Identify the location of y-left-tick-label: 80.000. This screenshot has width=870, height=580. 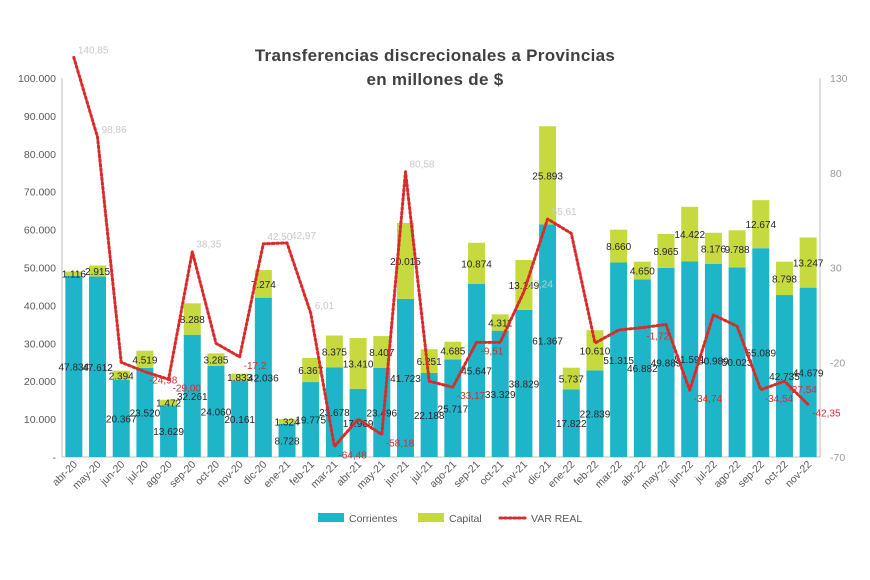
(40, 155).